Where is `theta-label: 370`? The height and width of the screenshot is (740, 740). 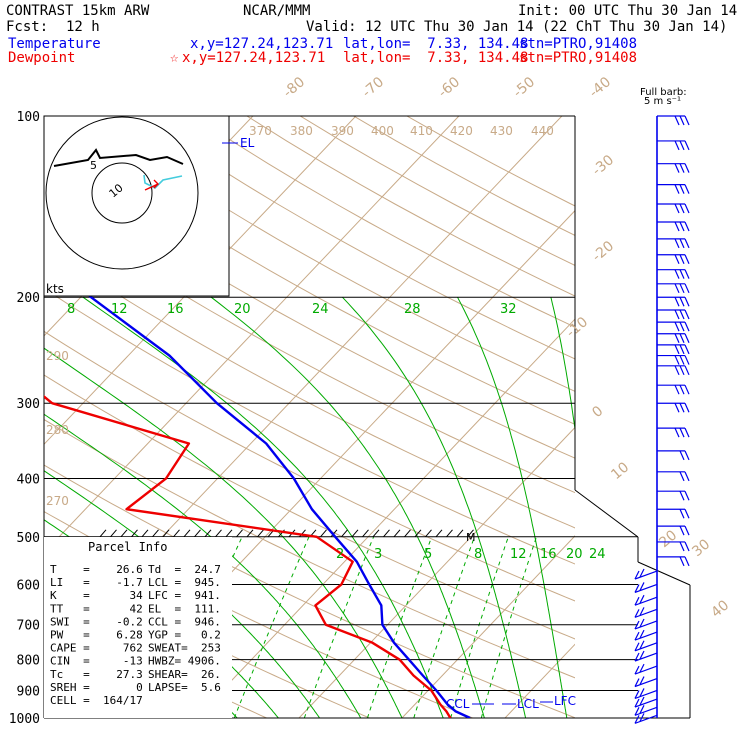
theta-label: 370 is located at coordinates (260, 131).